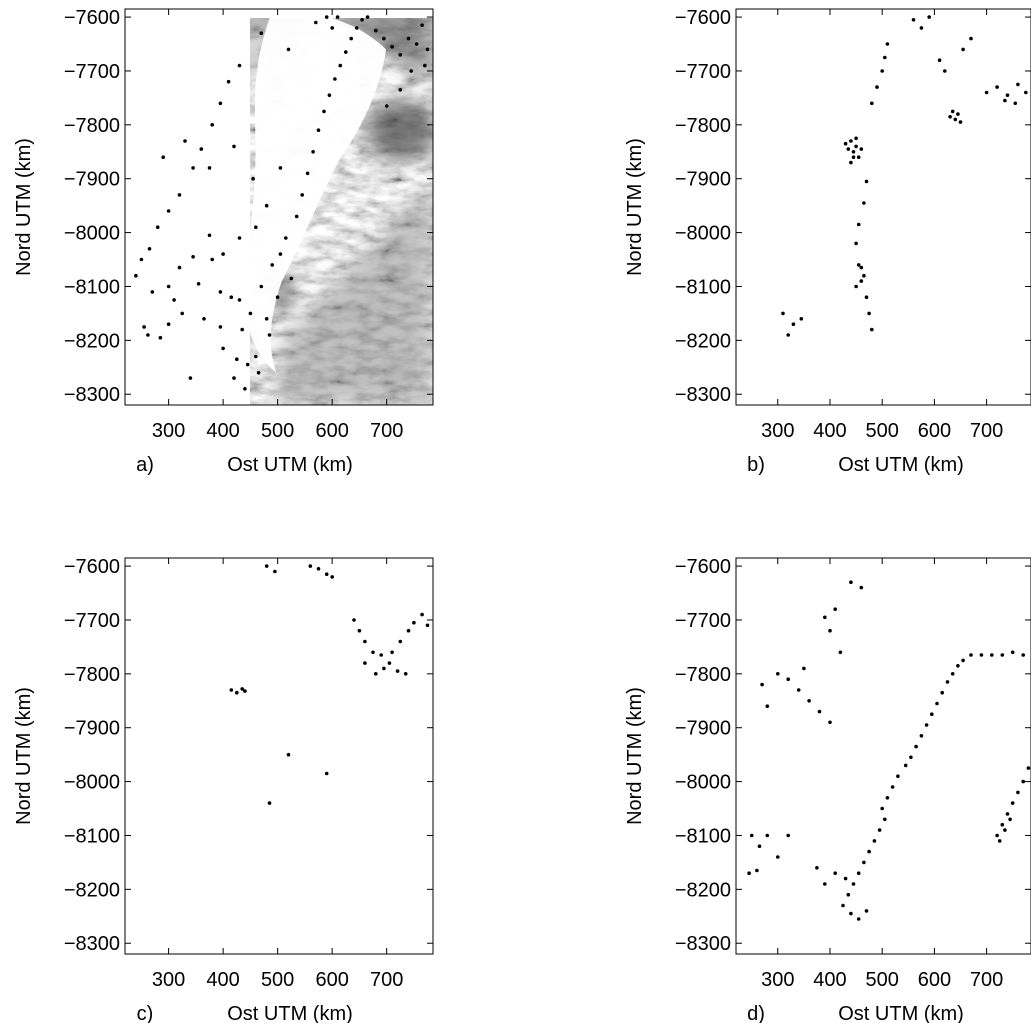 The width and height of the screenshot is (1031, 1023). What do you see at coordinates (145, 465) in the screenshot?
I see `panel-label: a)` at bounding box center [145, 465].